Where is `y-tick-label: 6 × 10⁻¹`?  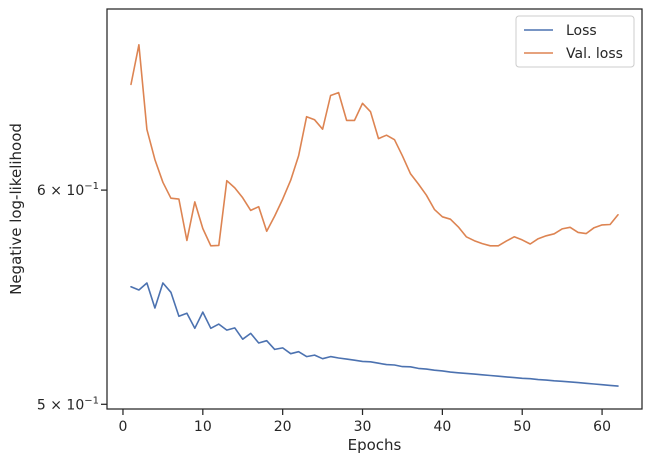 y-tick-label: 6 × 10⁻¹ is located at coordinates (68, 190).